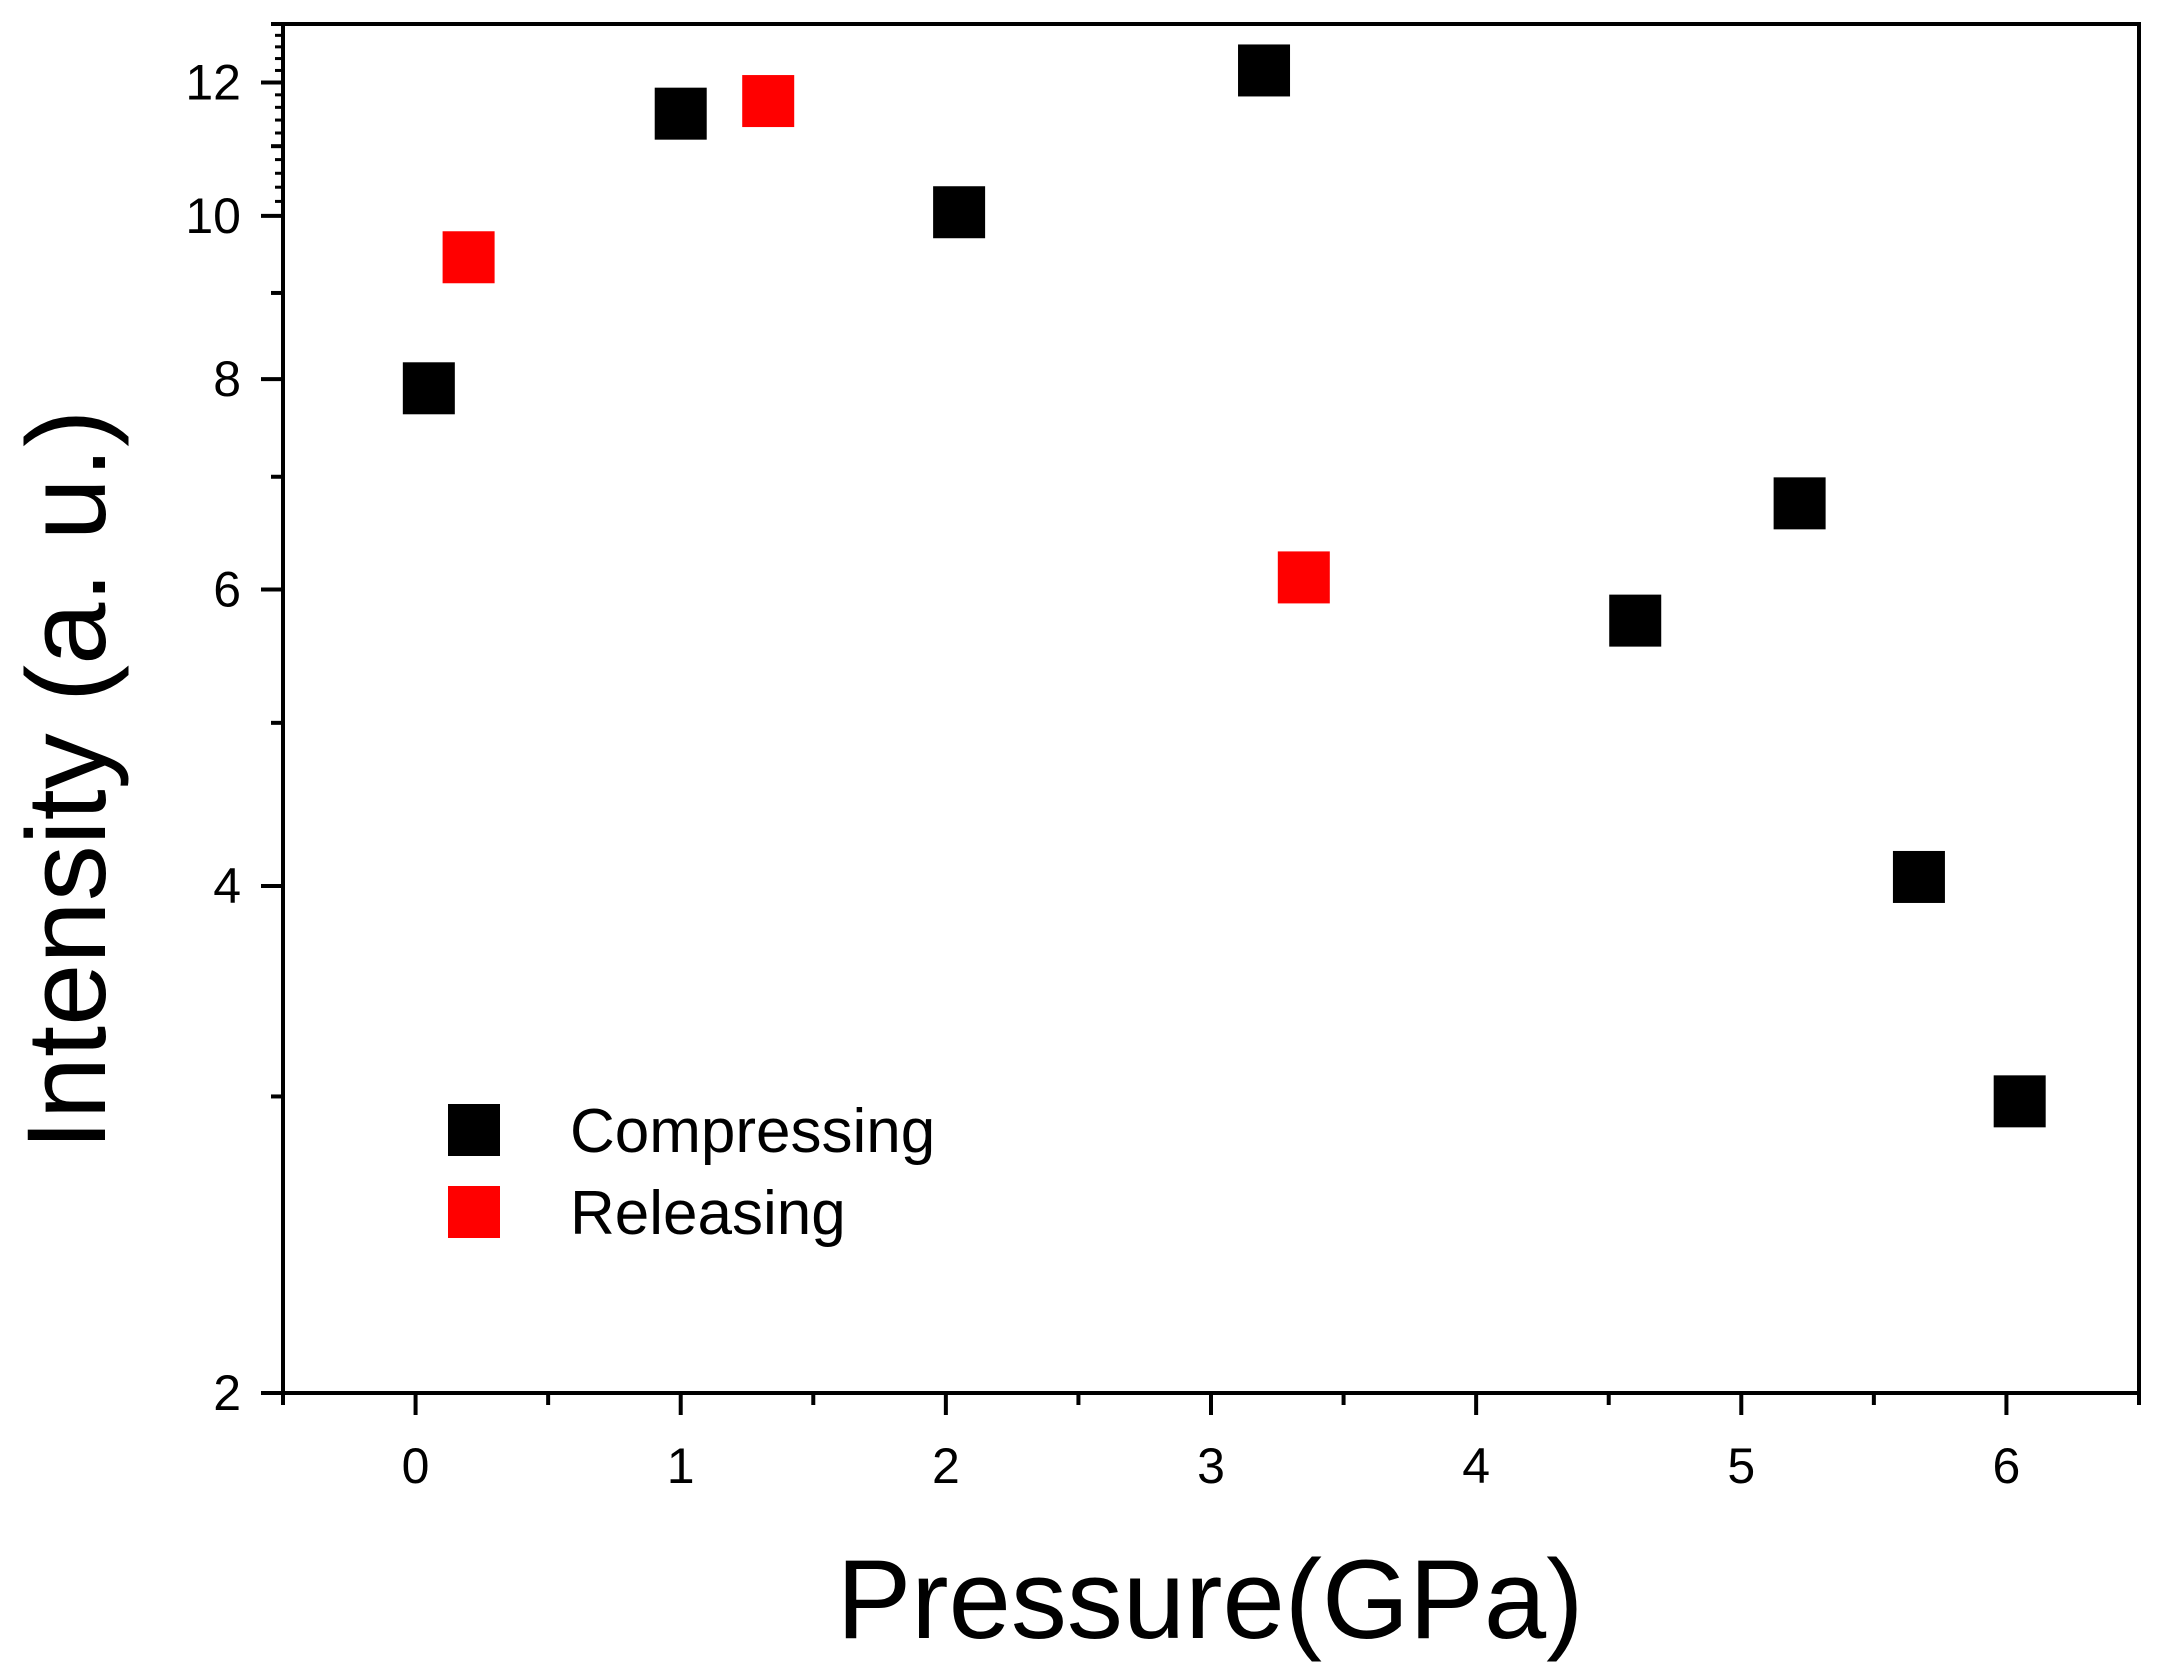 This screenshot has width=2160, height=1678. I want to click on legend-marker-compressing, so click(474, 1130).